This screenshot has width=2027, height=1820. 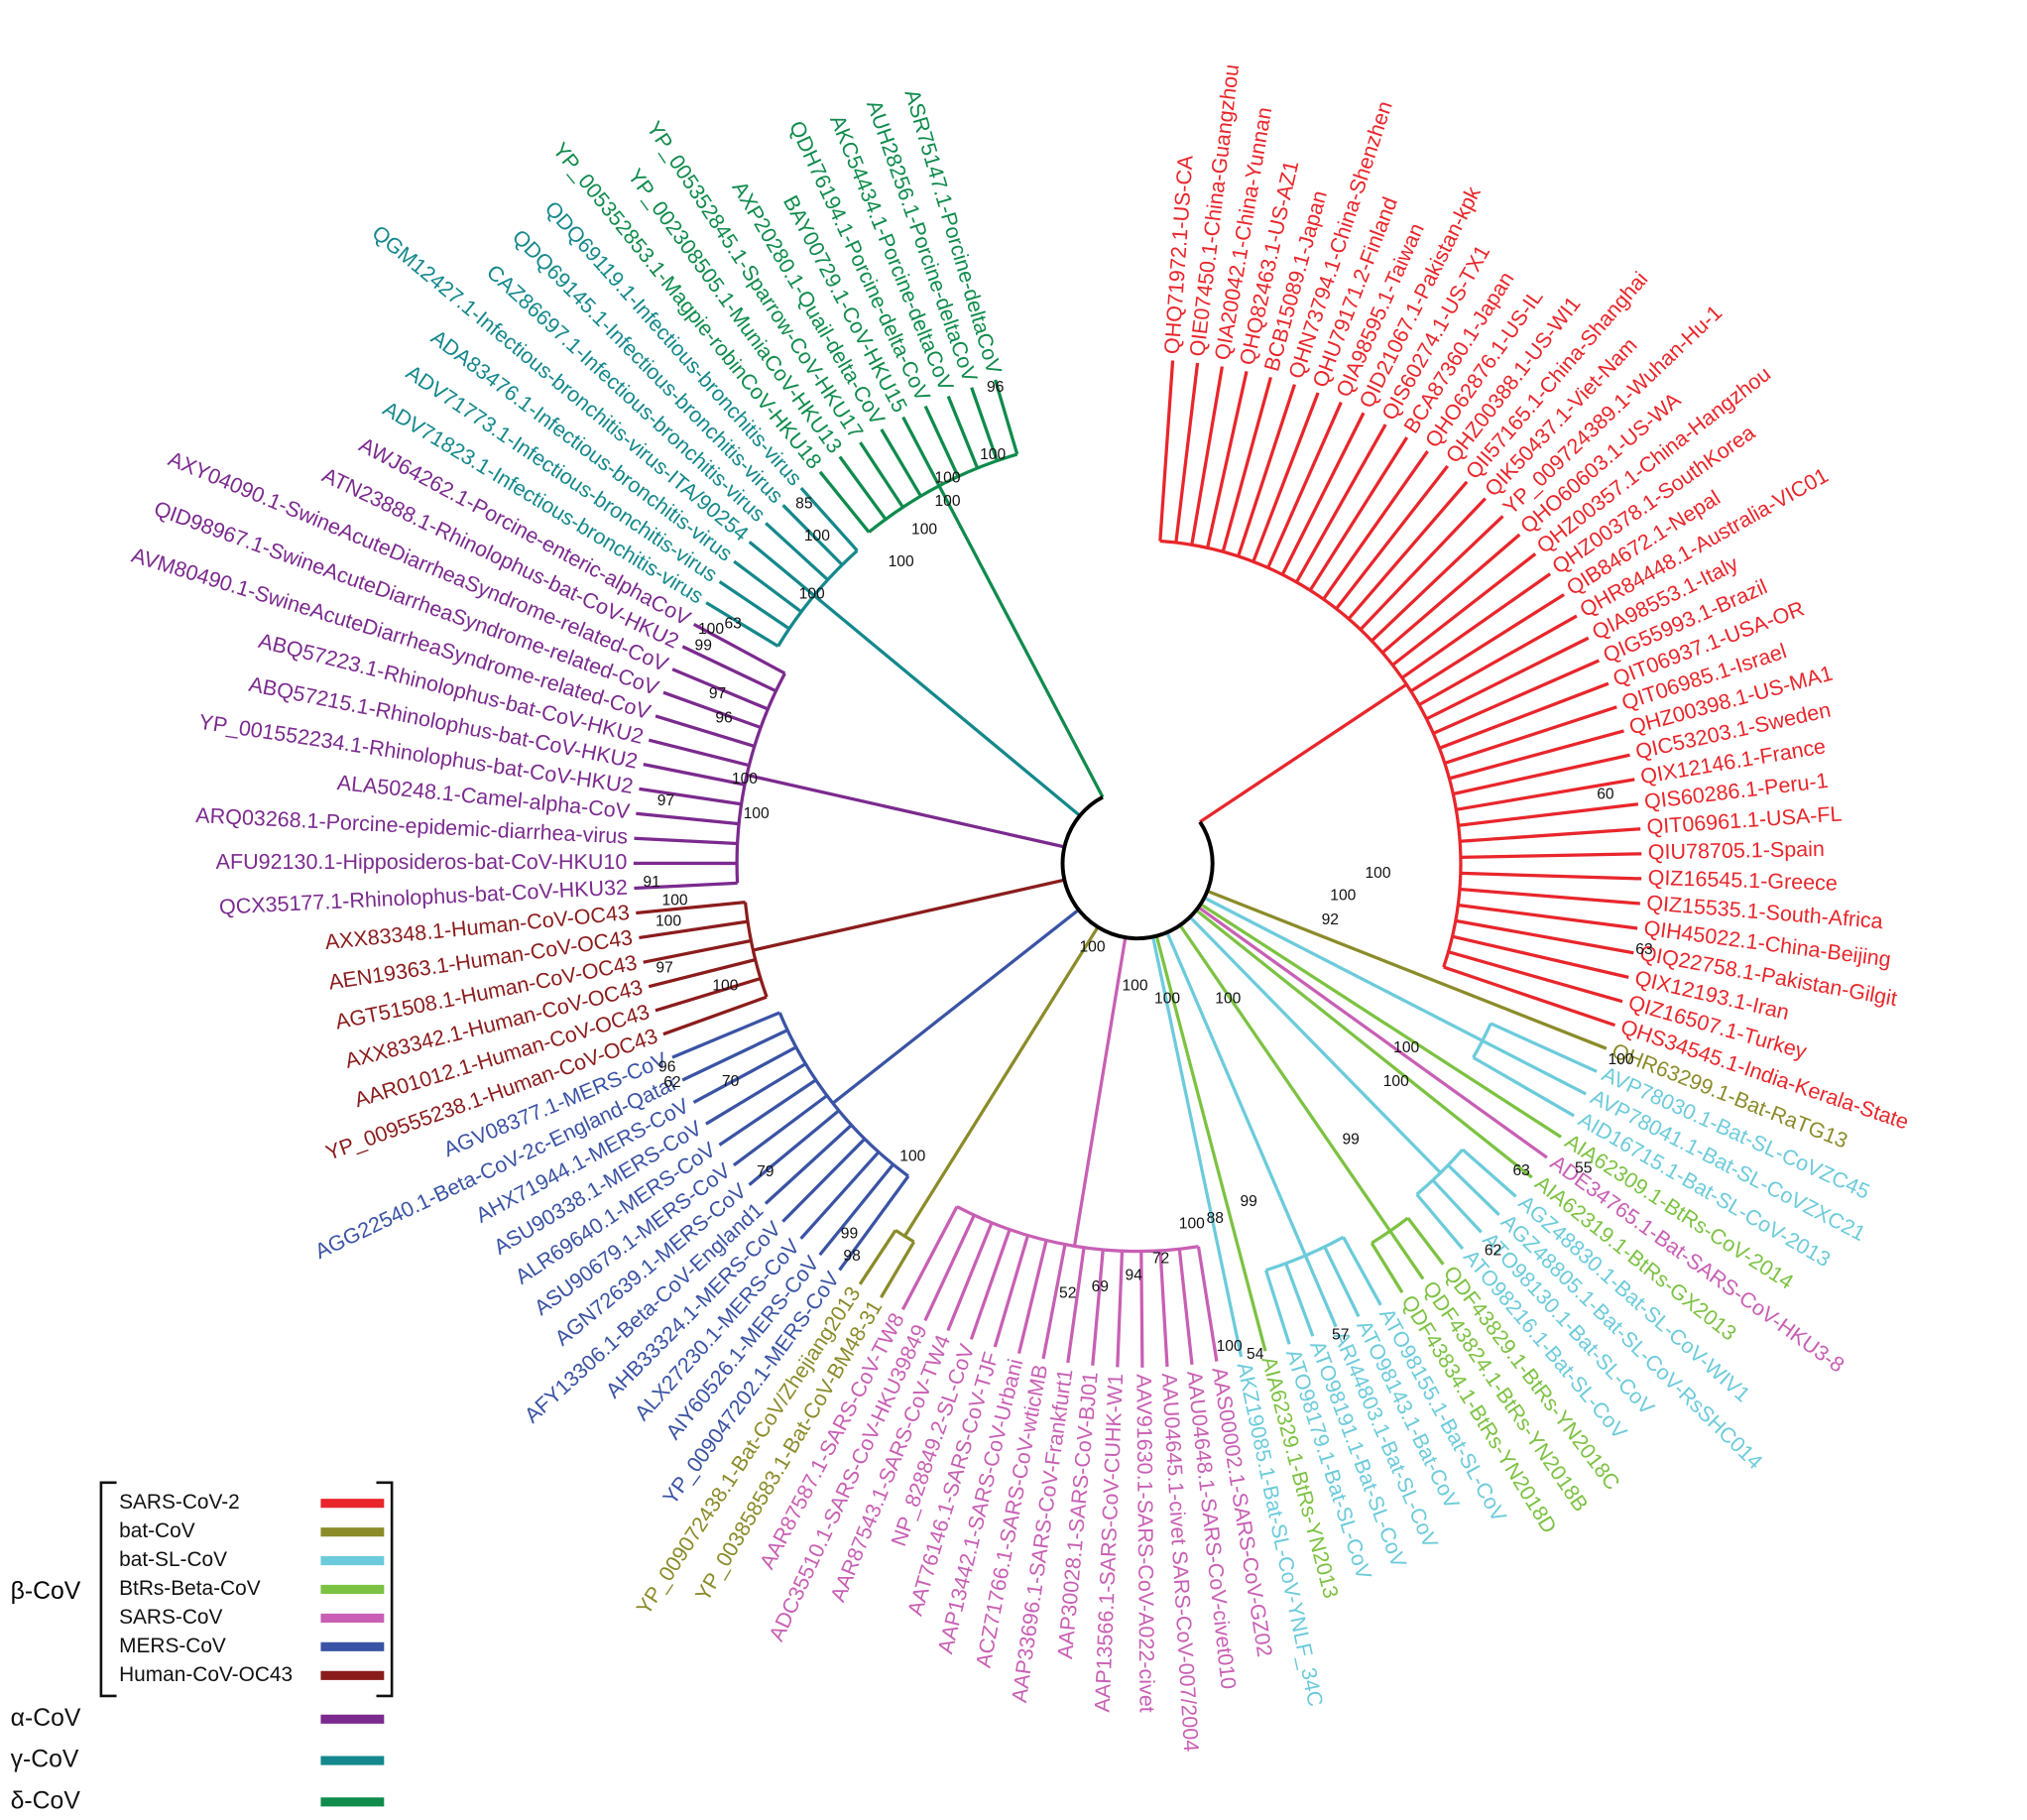 What do you see at coordinates (1743, 881) in the screenshot?
I see `leaf-label: QIZ16545.1-Greece` at bounding box center [1743, 881].